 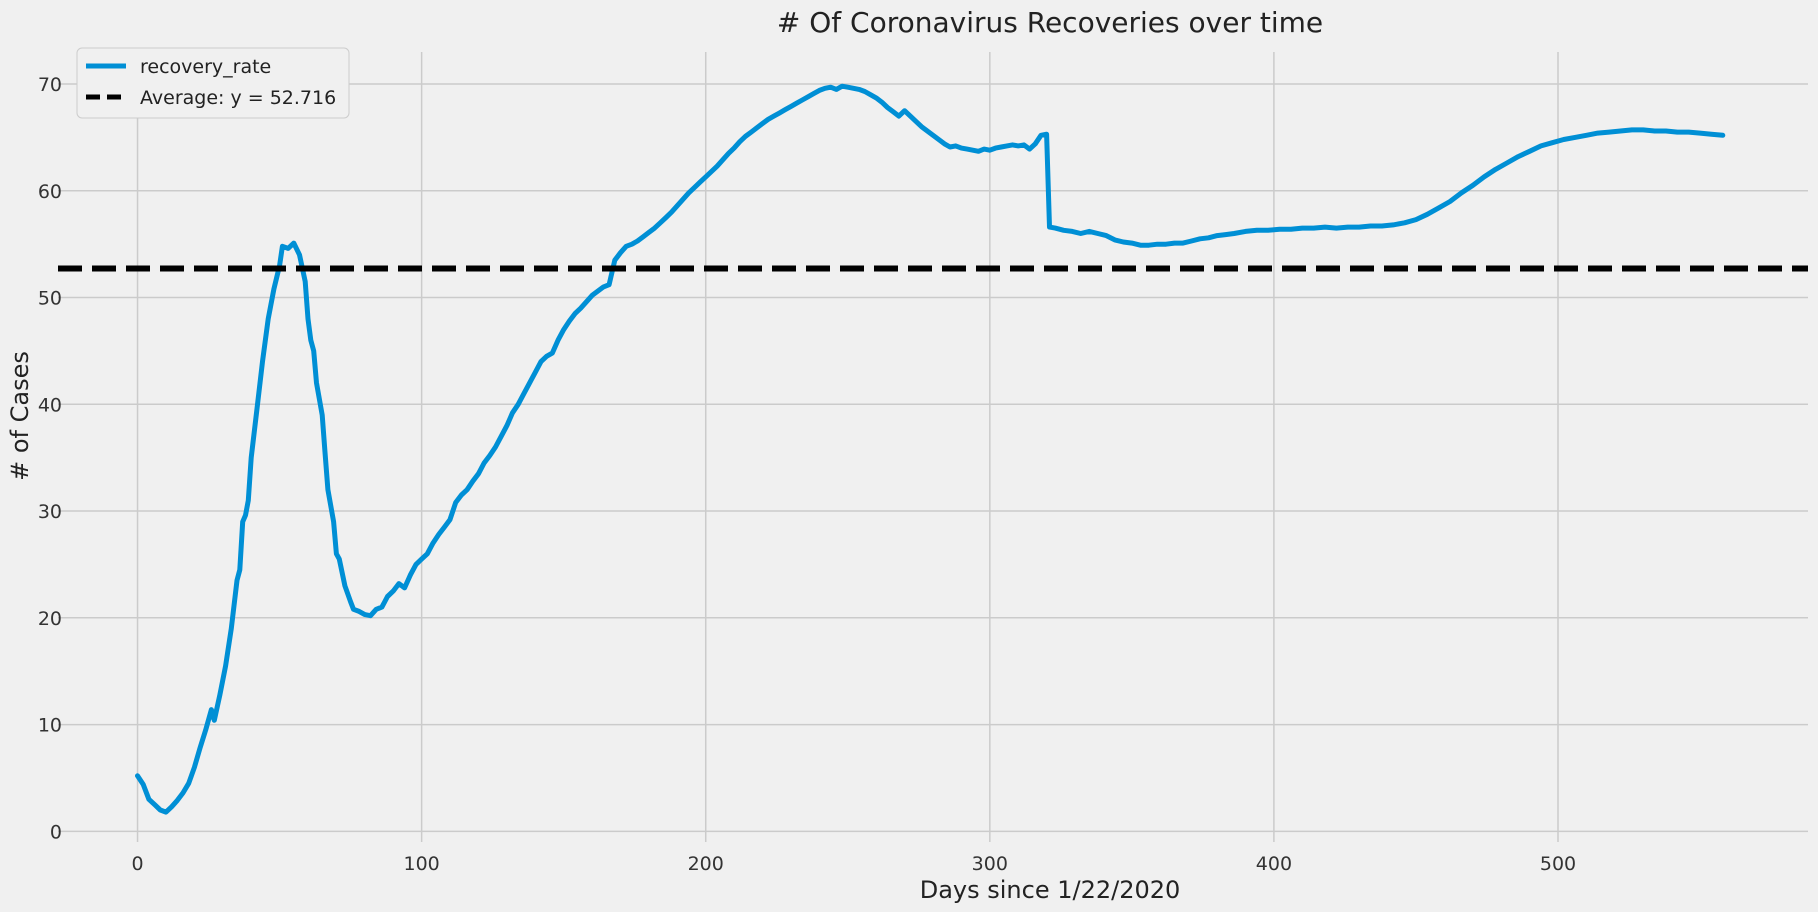 What do you see at coordinates (1050, 890) in the screenshot?
I see `x-axis-label: Days since 1/22/2020` at bounding box center [1050, 890].